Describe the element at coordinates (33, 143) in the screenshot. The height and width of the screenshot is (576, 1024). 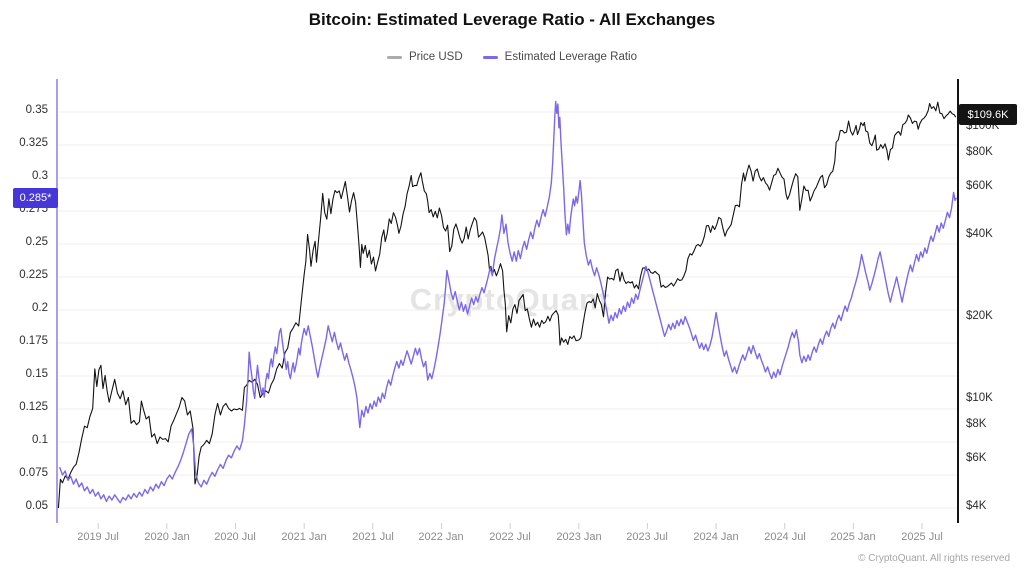
I see `left-axis-tick-label: 0.325` at that location.